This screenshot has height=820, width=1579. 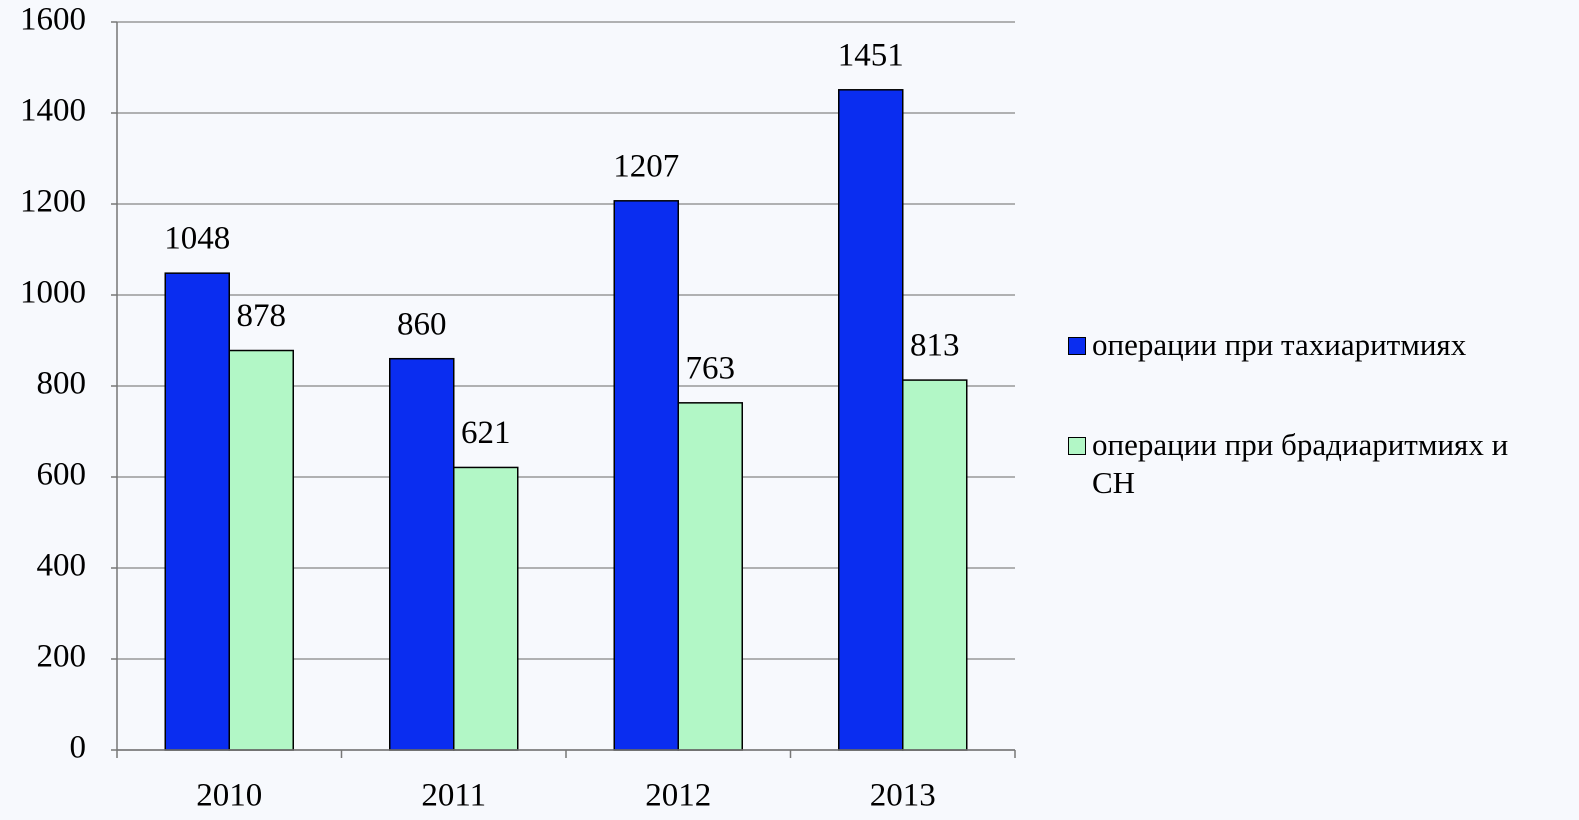 I want to click on value-label: 763, so click(x=711, y=368).